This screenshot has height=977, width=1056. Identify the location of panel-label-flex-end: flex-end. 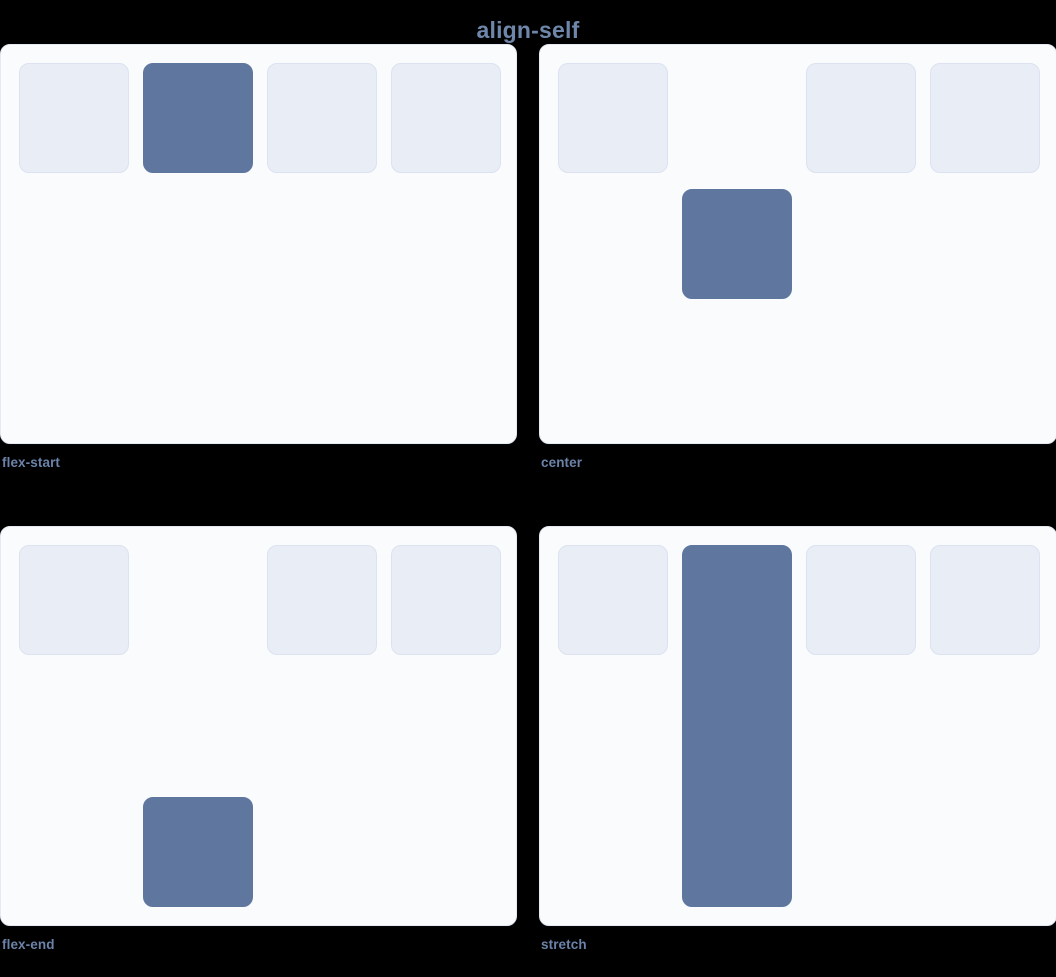
(28, 944).